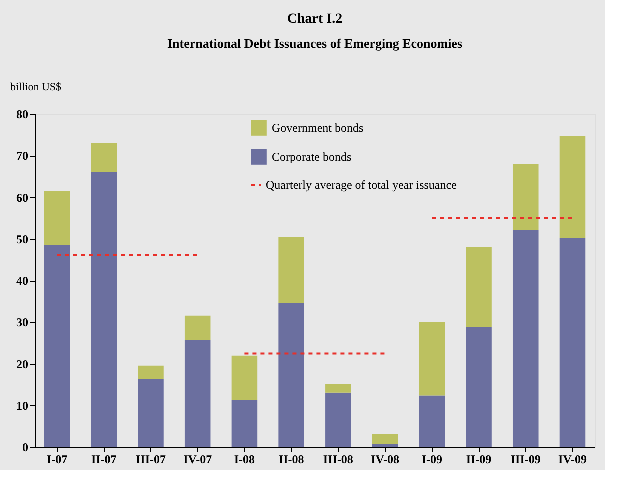 This screenshot has height=480, width=632. I want to click on y-tick-label: 10, so click(22, 405).